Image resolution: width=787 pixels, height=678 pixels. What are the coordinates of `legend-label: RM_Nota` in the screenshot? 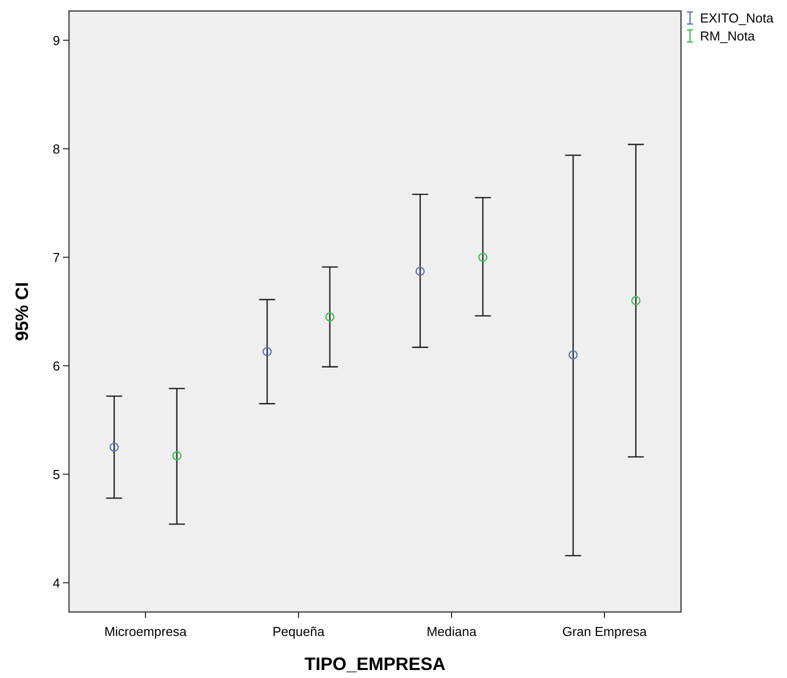 It's located at (728, 36).